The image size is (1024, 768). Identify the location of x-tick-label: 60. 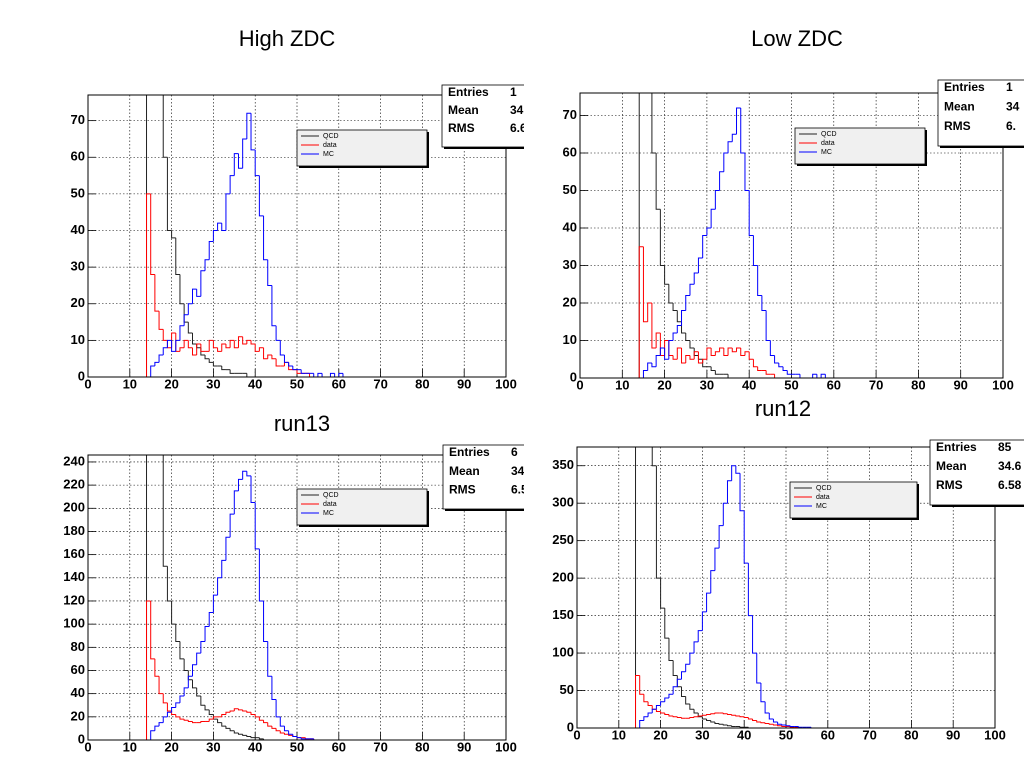
(834, 384).